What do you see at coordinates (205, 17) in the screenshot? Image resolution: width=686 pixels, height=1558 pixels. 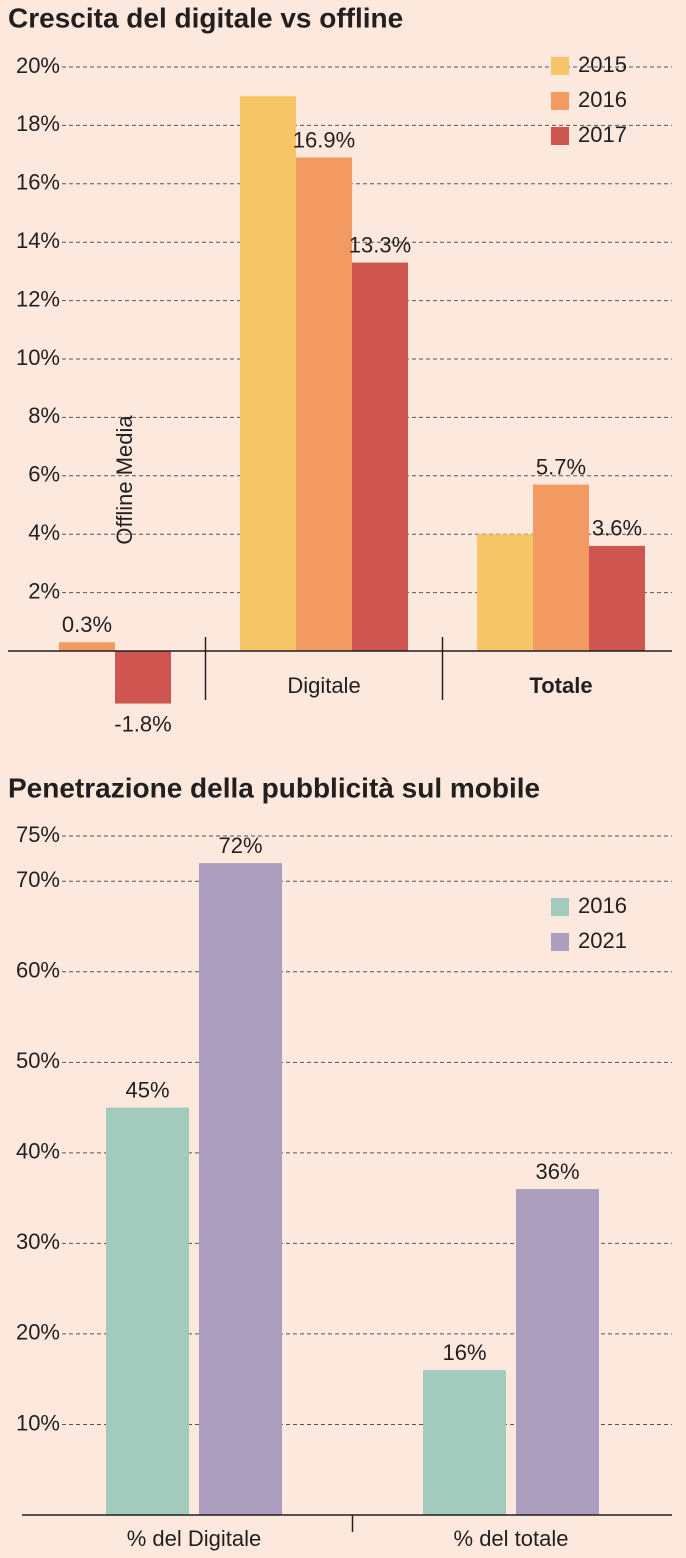 I see `chart-title: Crescita del digitale vs offline` at bounding box center [205, 17].